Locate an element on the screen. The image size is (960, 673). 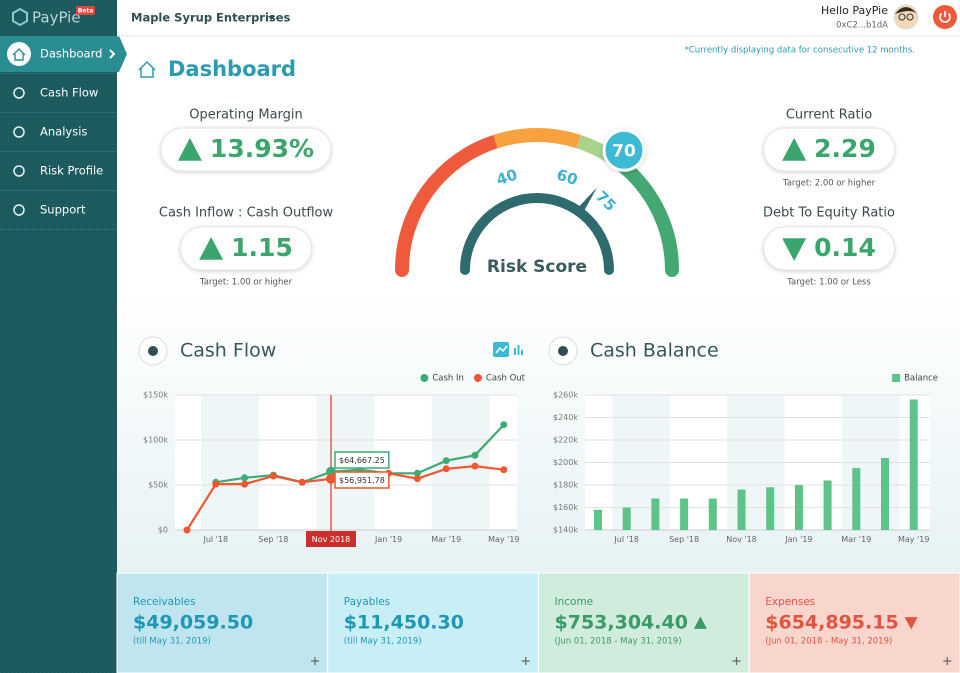
y-tick-label: $100k is located at coordinates (155, 440).